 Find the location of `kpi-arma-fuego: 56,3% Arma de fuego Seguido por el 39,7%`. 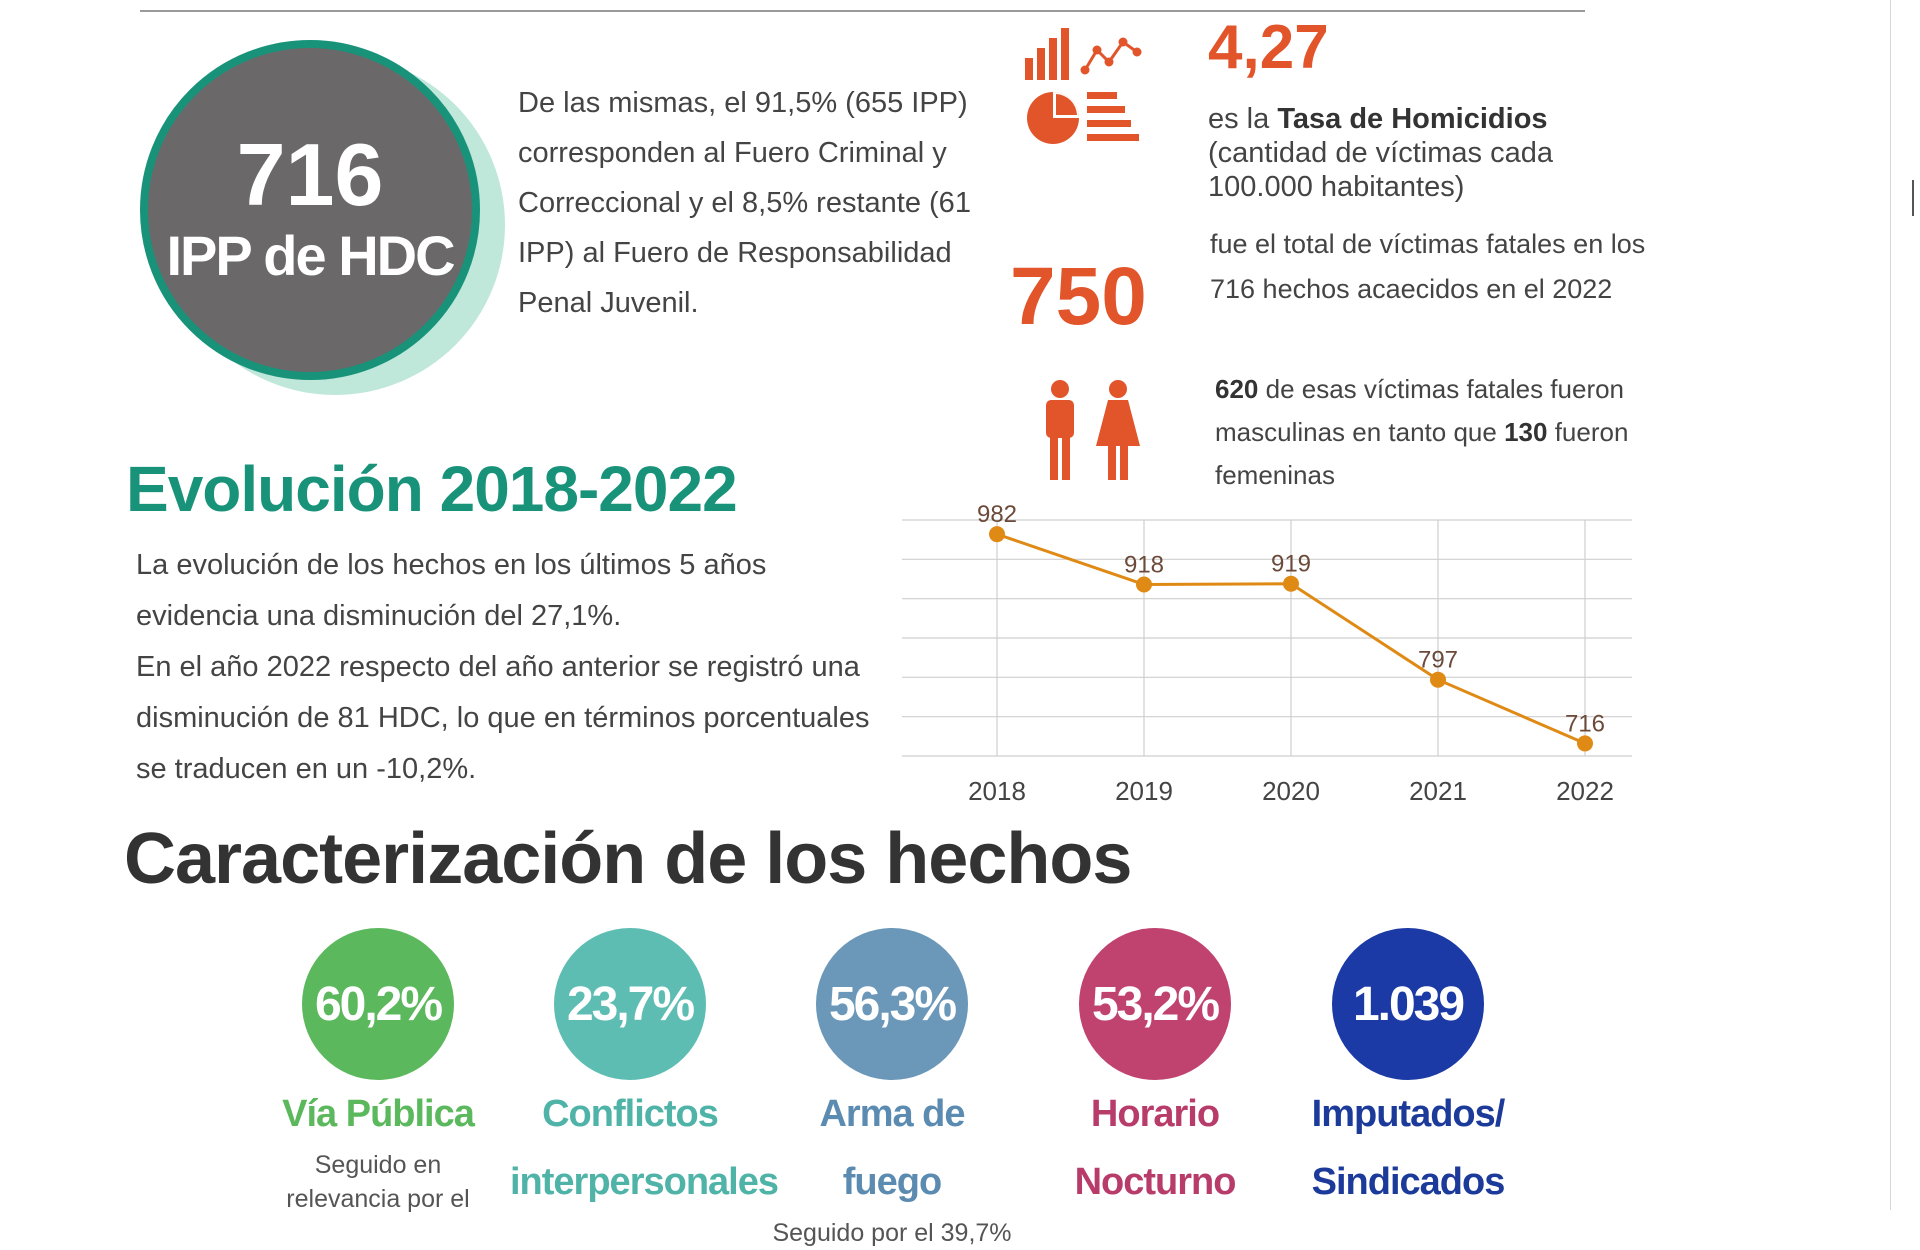

kpi-arma-fuego: 56,3% Arma de fuego Seguido por el 39,7% is located at coordinates (892, 1089).